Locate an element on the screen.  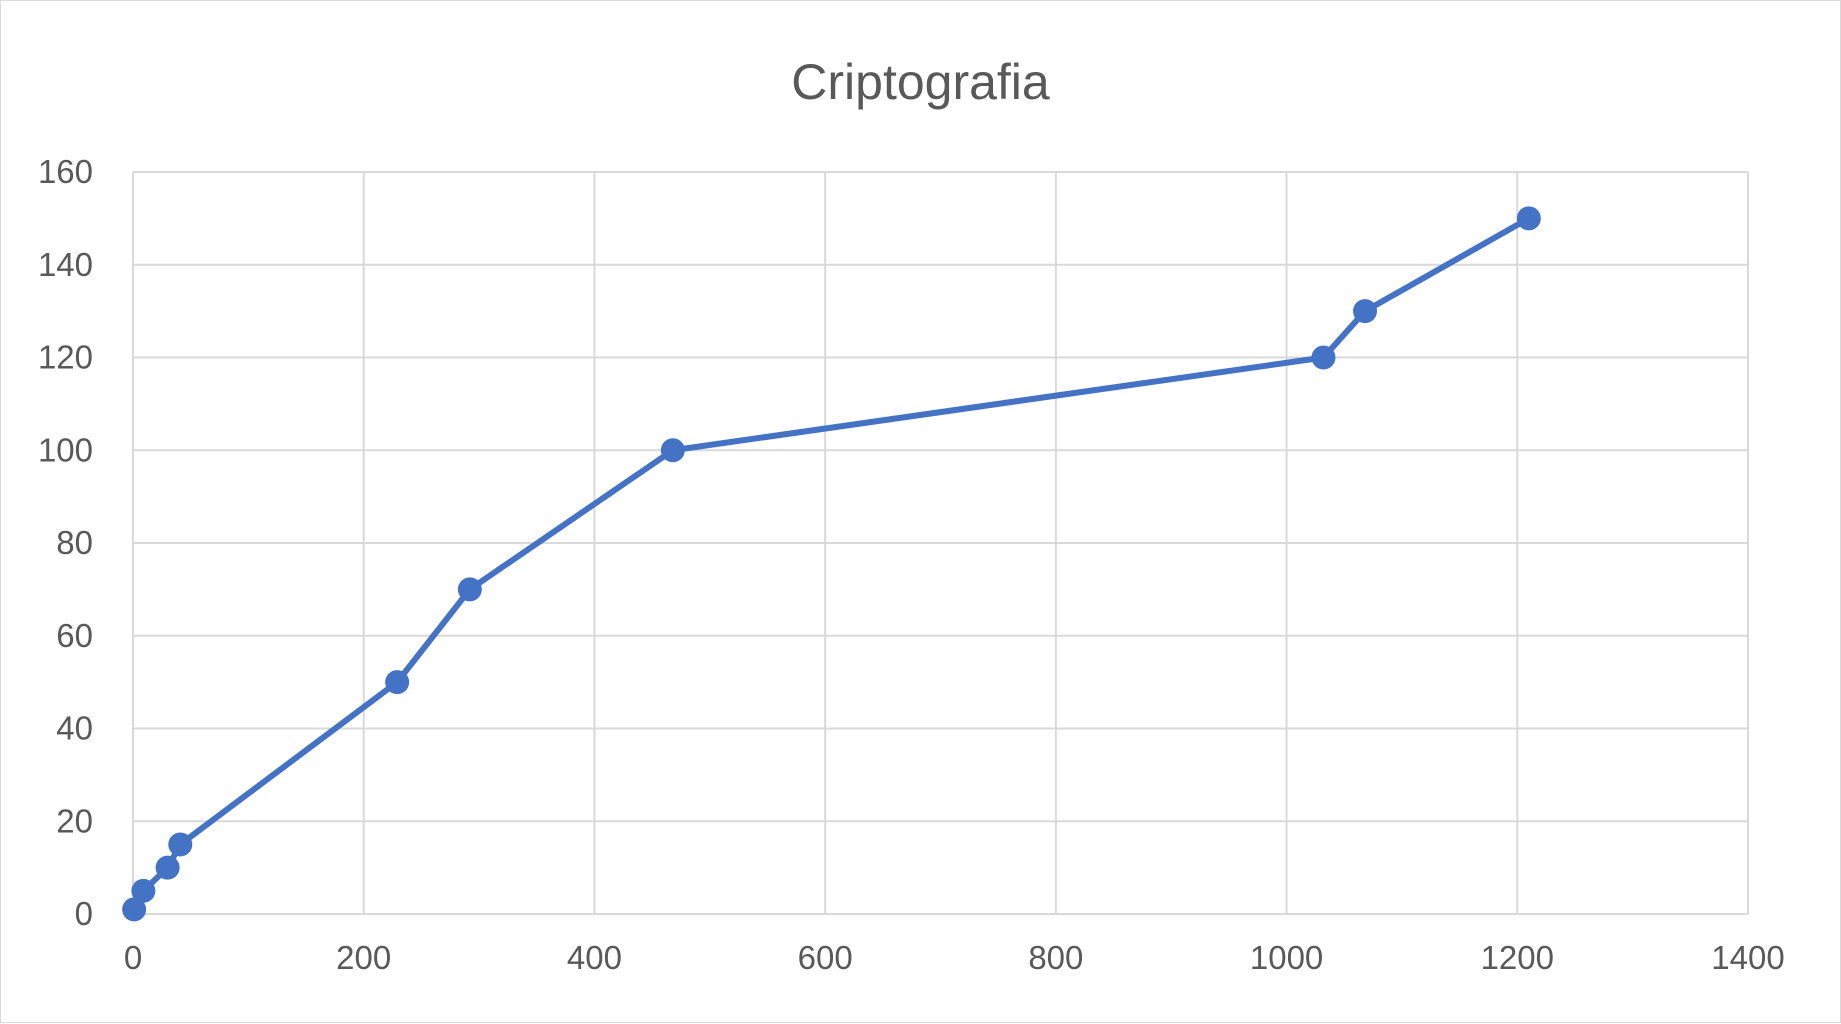
y-tick-label: 0 is located at coordinates (84, 913).